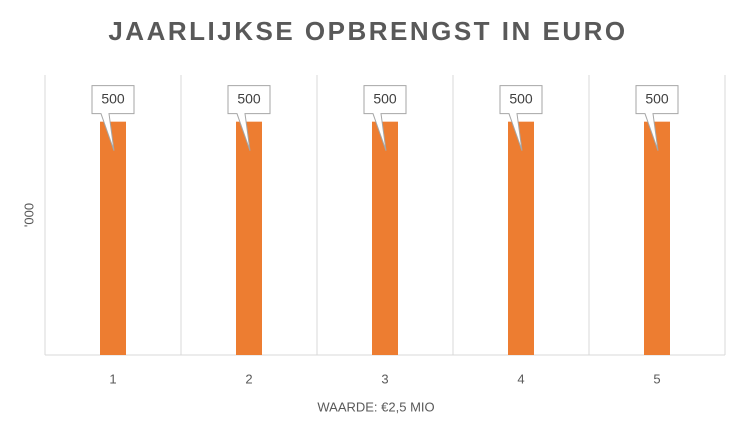 The height and width of the screenshot is (429, 737). What do you see at coordinates (112, 378) in the screenshot?
I see `x-tick-label: 1` at bounding box center [112, 378].